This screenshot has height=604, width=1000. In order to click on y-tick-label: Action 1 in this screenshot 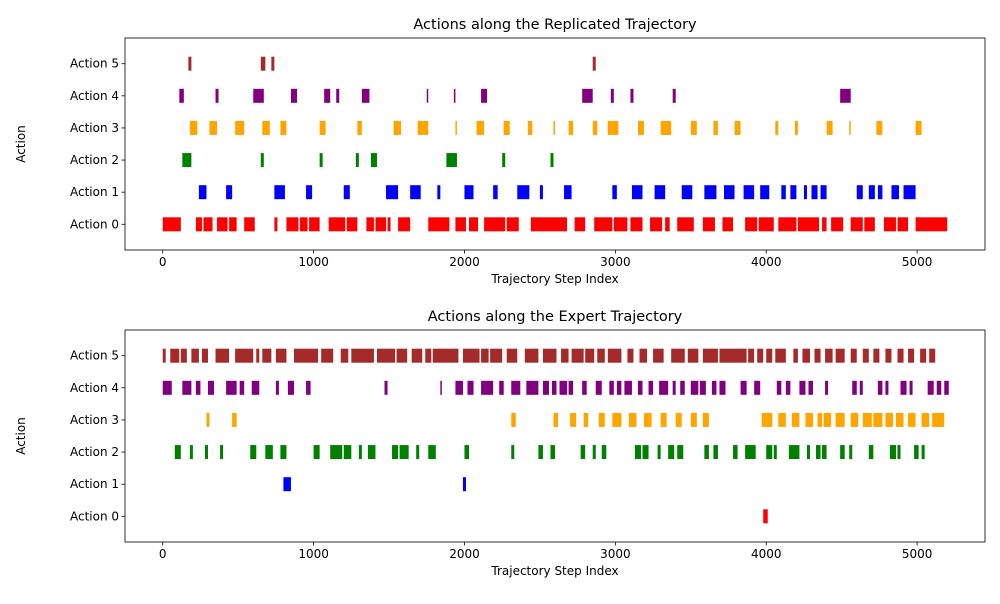, I will do `click(94, 192)`.